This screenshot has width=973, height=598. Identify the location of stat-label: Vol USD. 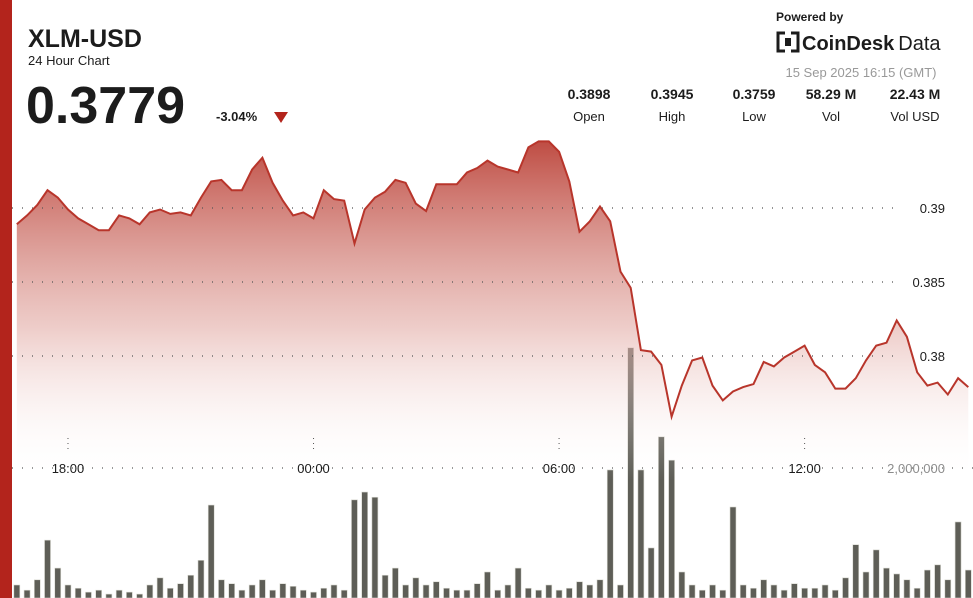
(914, 116).